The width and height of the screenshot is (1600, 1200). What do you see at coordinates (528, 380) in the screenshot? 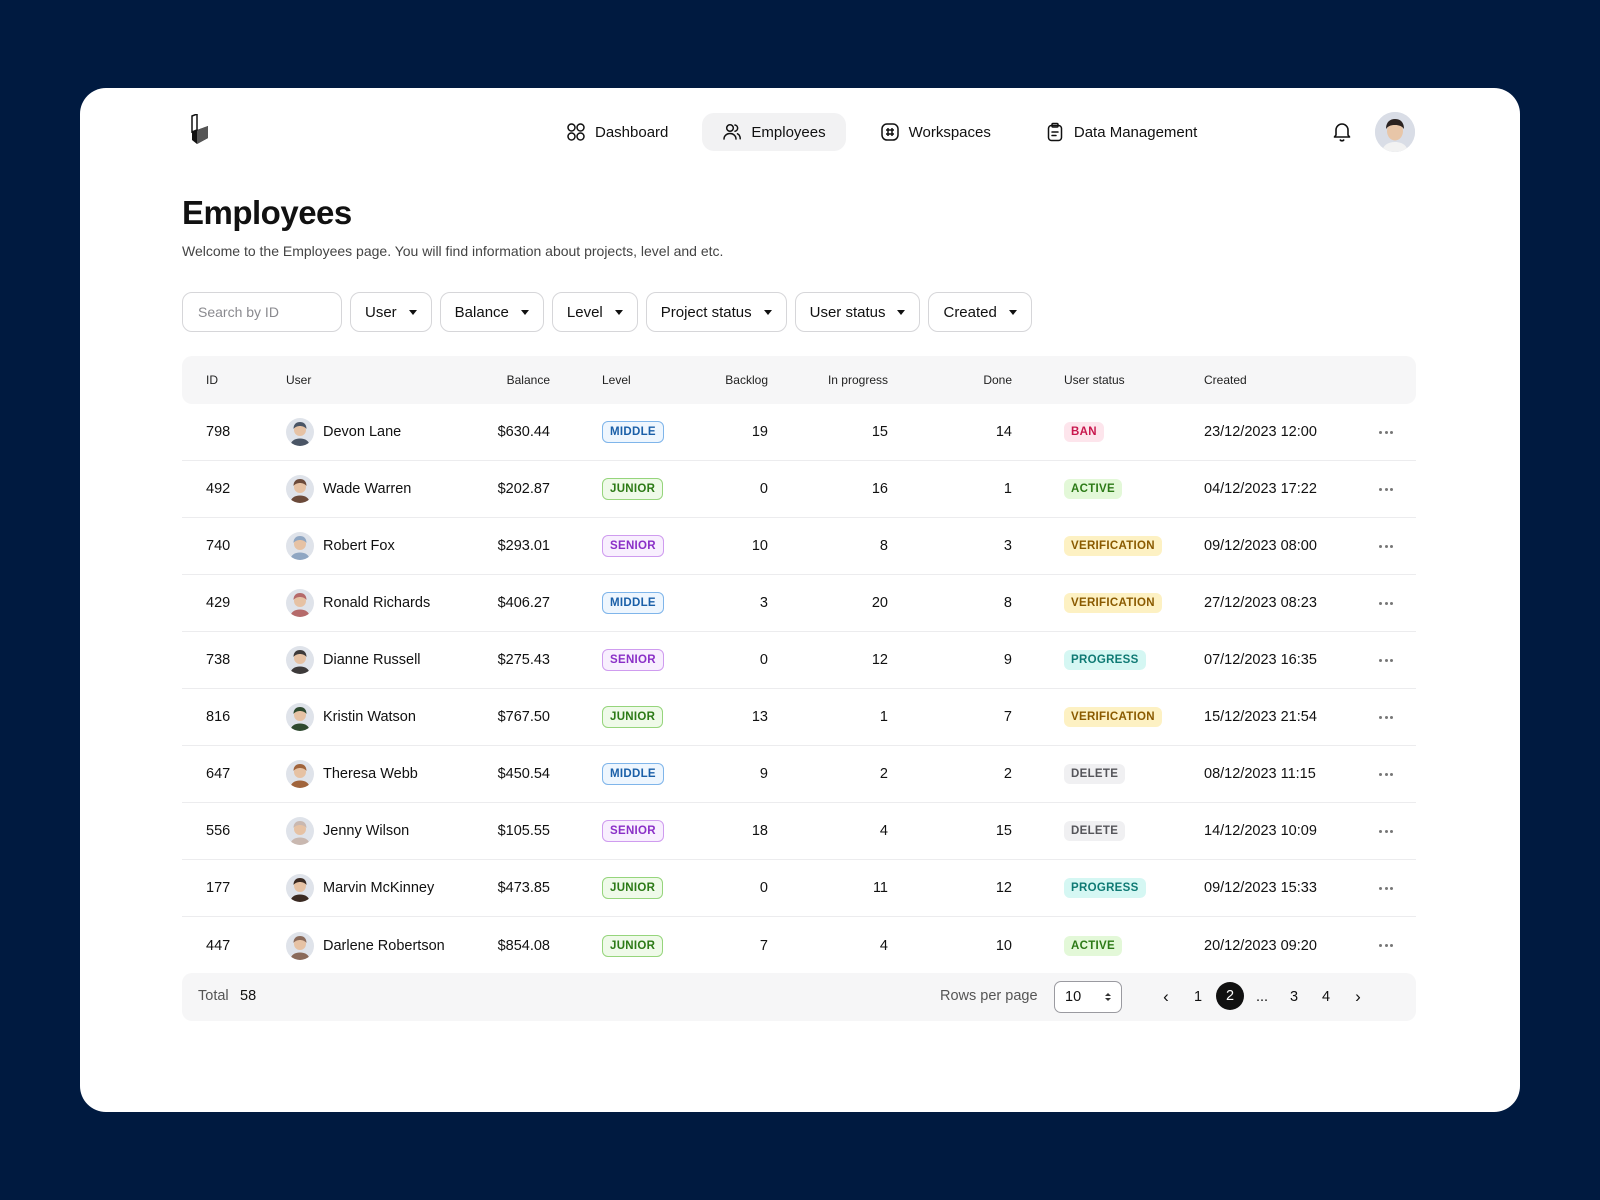
I see `header-balance: Balance` at bounding box center [528, 380].